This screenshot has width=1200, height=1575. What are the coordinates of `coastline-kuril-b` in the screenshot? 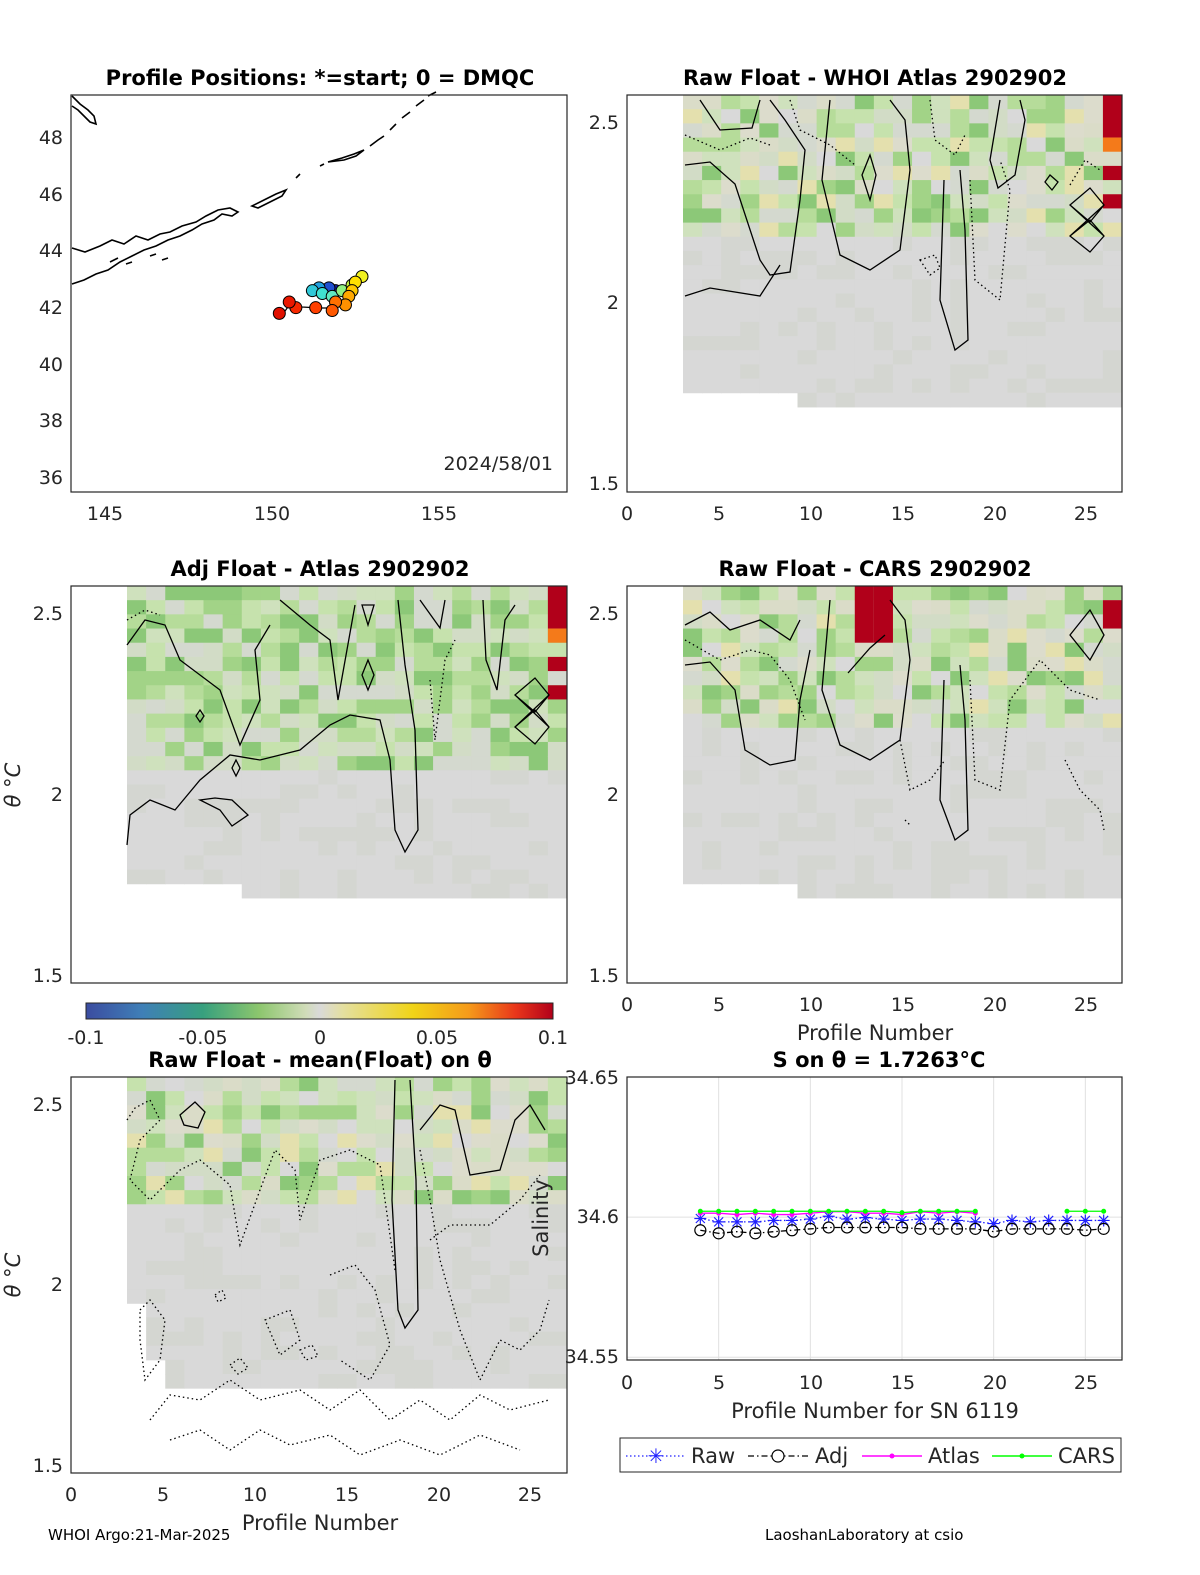 It's located at (269, 198).